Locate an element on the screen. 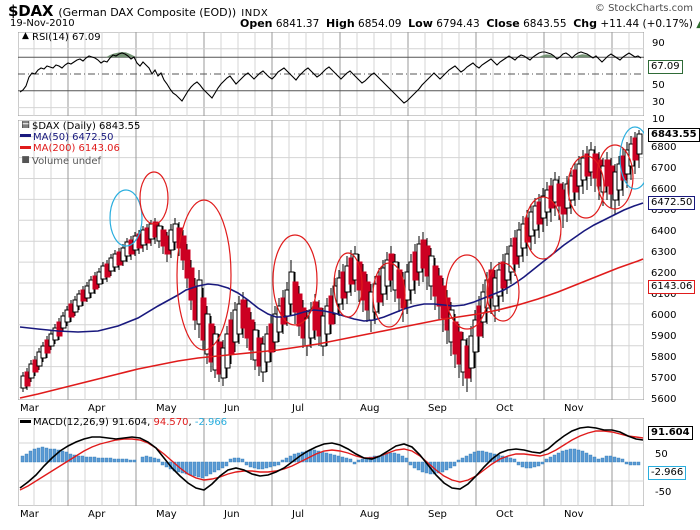 Image resolution: width=700 pixels, height=530 pixels. rsi-legend: ▲ RSI(14) 67.09 is located at coordinates (60, 37).